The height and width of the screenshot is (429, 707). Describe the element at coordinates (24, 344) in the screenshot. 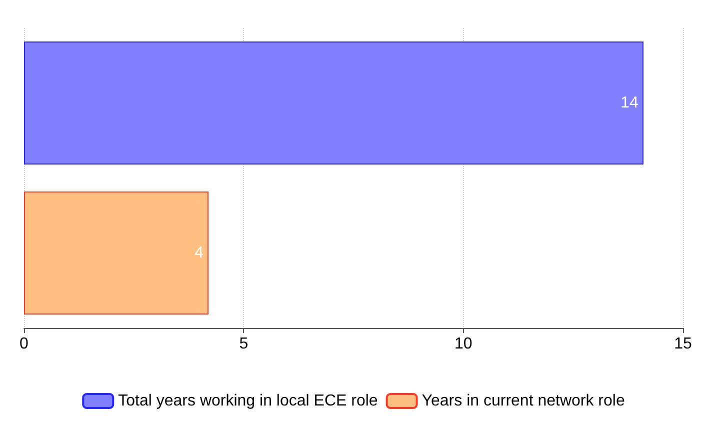

I see `x-tick-label: 0` at that location.